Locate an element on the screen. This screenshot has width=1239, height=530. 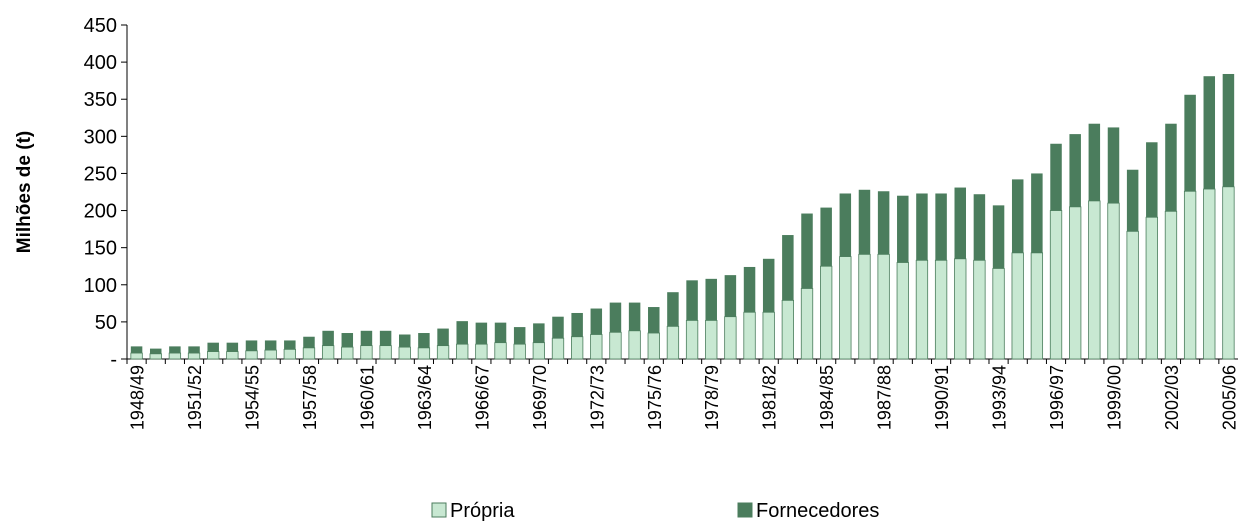
y-tick-label: 150 is located at coordinates (100, 249).